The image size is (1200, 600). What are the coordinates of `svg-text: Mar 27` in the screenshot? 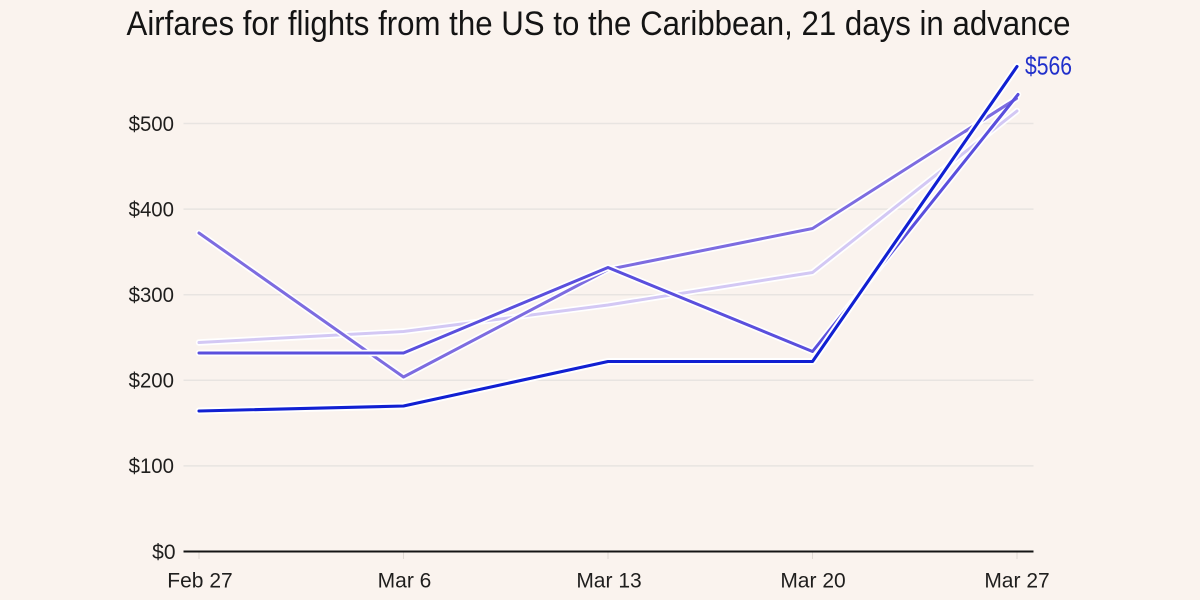 It's located at (1016, 581).